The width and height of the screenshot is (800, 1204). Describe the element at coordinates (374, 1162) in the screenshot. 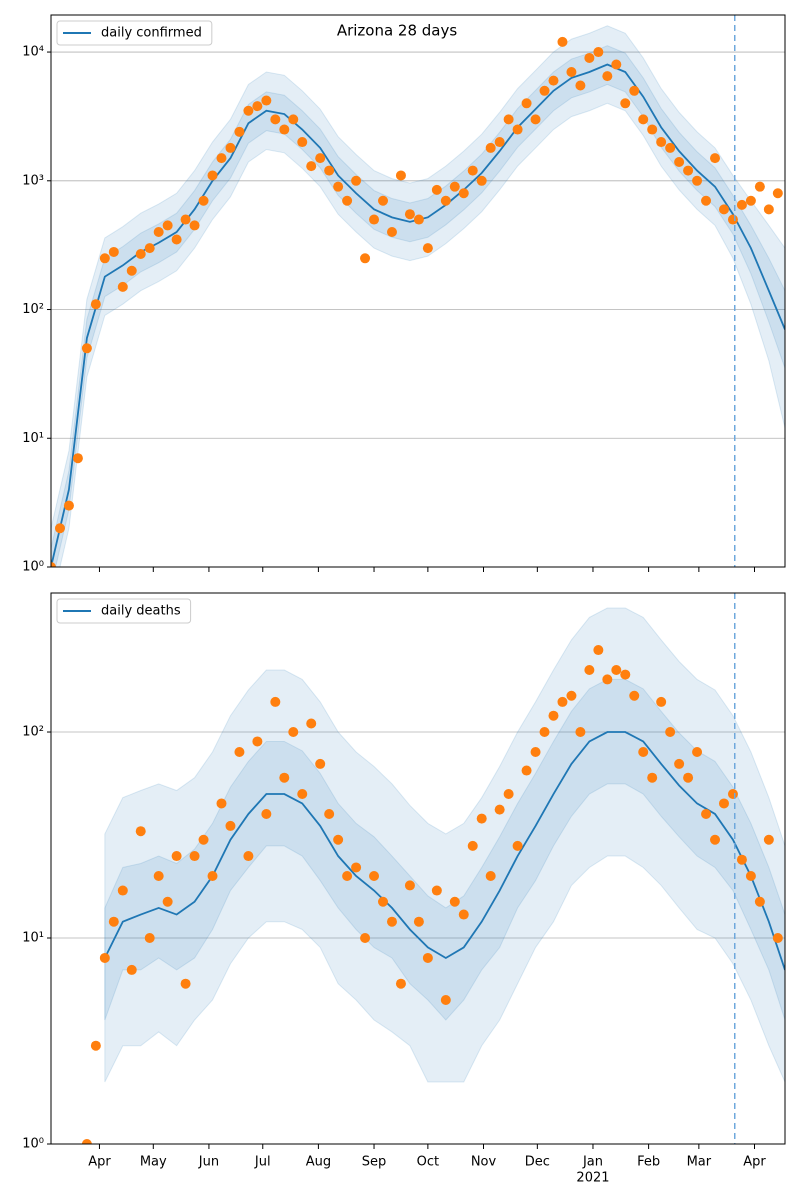

I see `x-tick-label: Sep` at that location.